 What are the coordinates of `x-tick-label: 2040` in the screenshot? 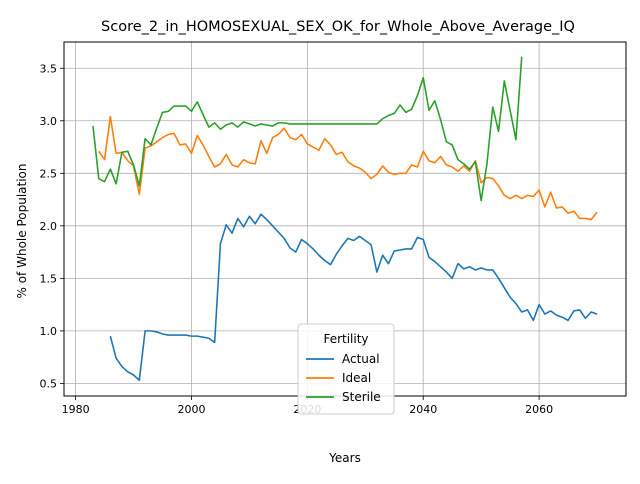 It's located at (423, 409).